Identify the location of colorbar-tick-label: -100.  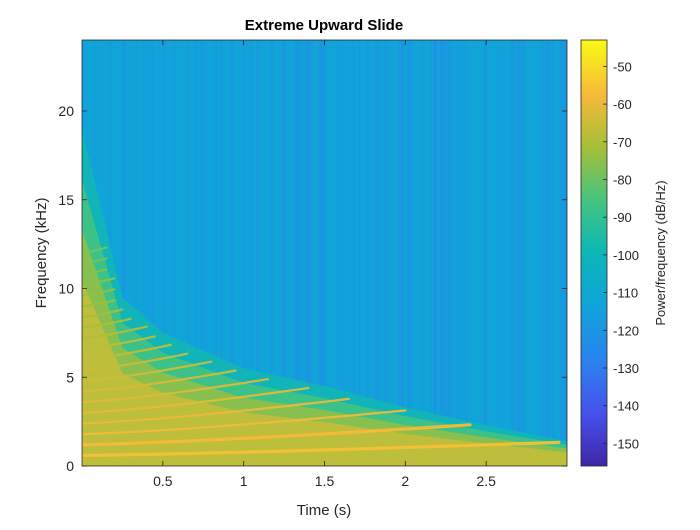
(626, 255).